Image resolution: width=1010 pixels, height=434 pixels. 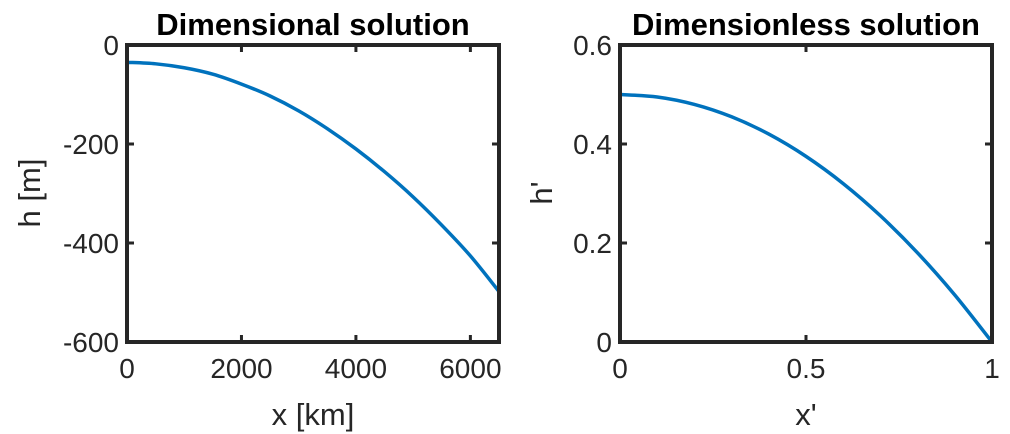 What do you see at coordinates (592, 243) in the screenshot?
I see `y-tick-label: 0.2` at bounding box center [592, 243].